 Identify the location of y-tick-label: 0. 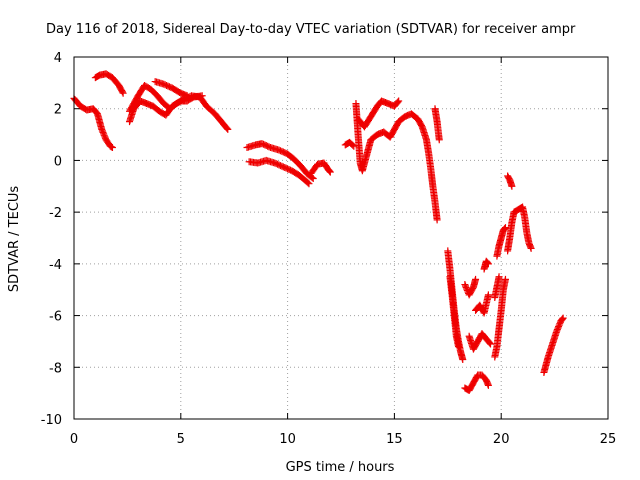
(58, 161).